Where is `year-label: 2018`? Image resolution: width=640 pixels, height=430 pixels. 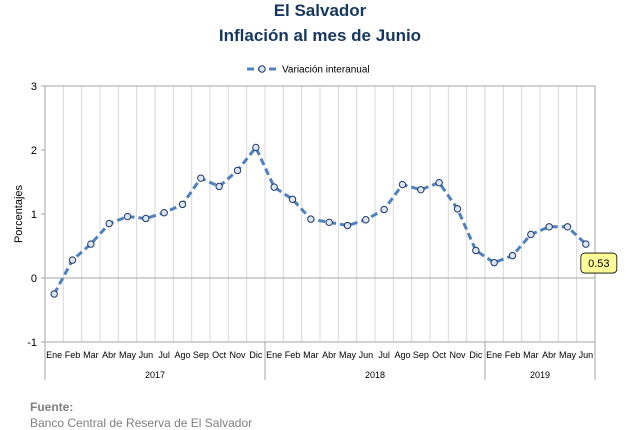 year-label: 2018 is located at coordinates (375, 375).